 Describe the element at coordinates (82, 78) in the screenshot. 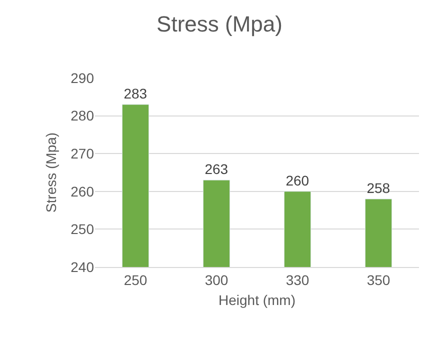

I see `y-tick-label: 290` at that location.